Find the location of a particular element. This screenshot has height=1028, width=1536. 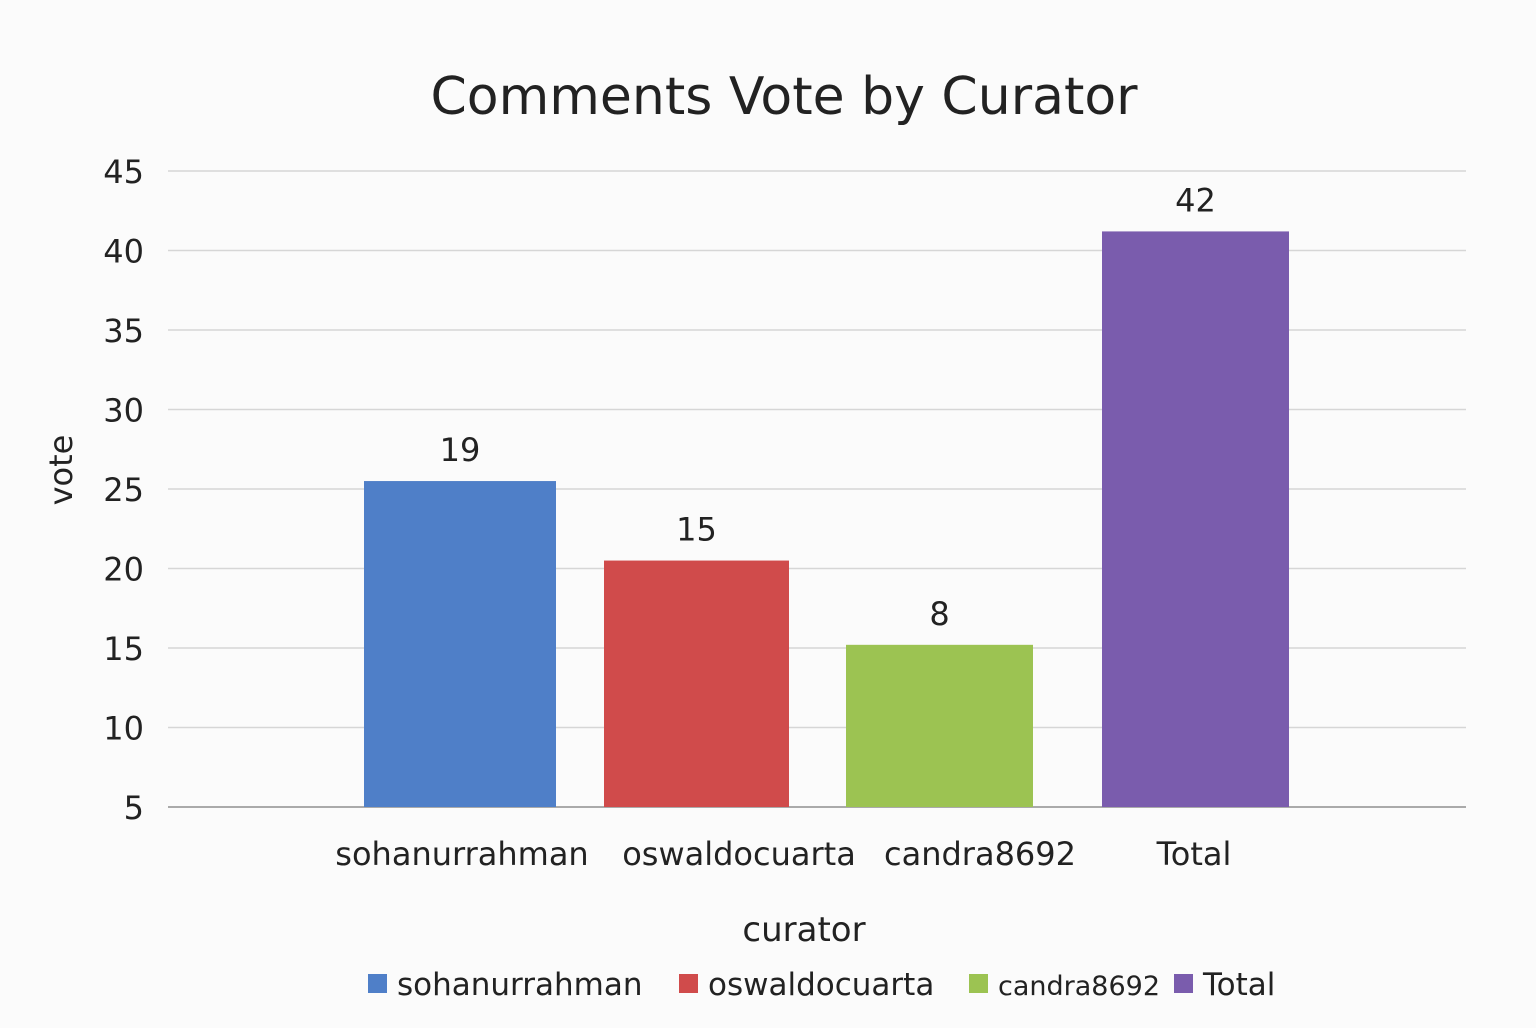

y-tick-label: 5 is located at coordinates (134, 808).